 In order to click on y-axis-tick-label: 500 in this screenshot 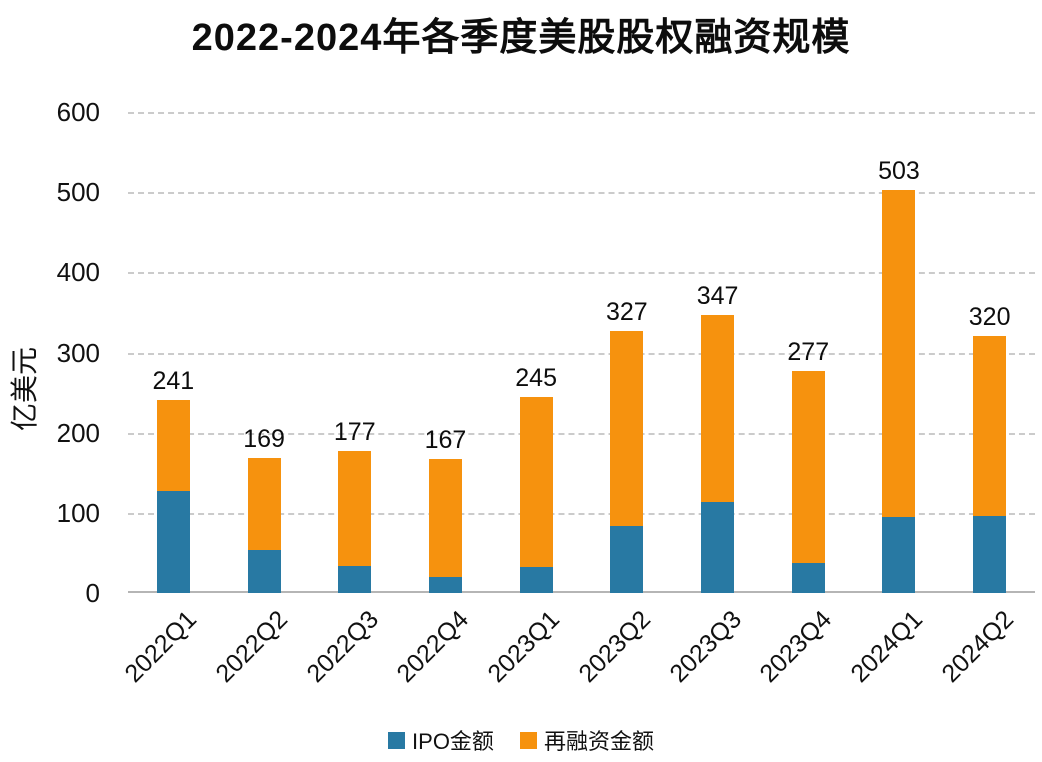, I will do `click(78, 192)`.